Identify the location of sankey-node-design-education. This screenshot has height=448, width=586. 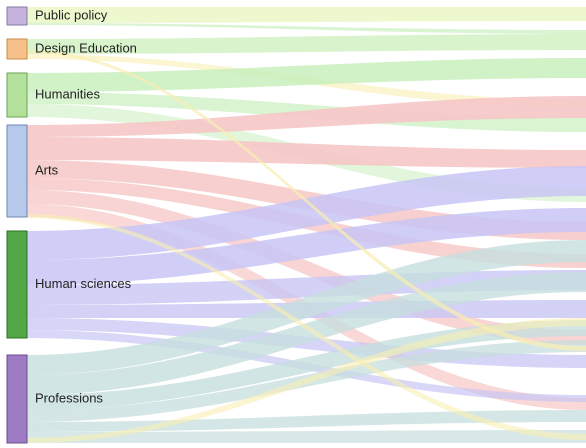
(17, 49).